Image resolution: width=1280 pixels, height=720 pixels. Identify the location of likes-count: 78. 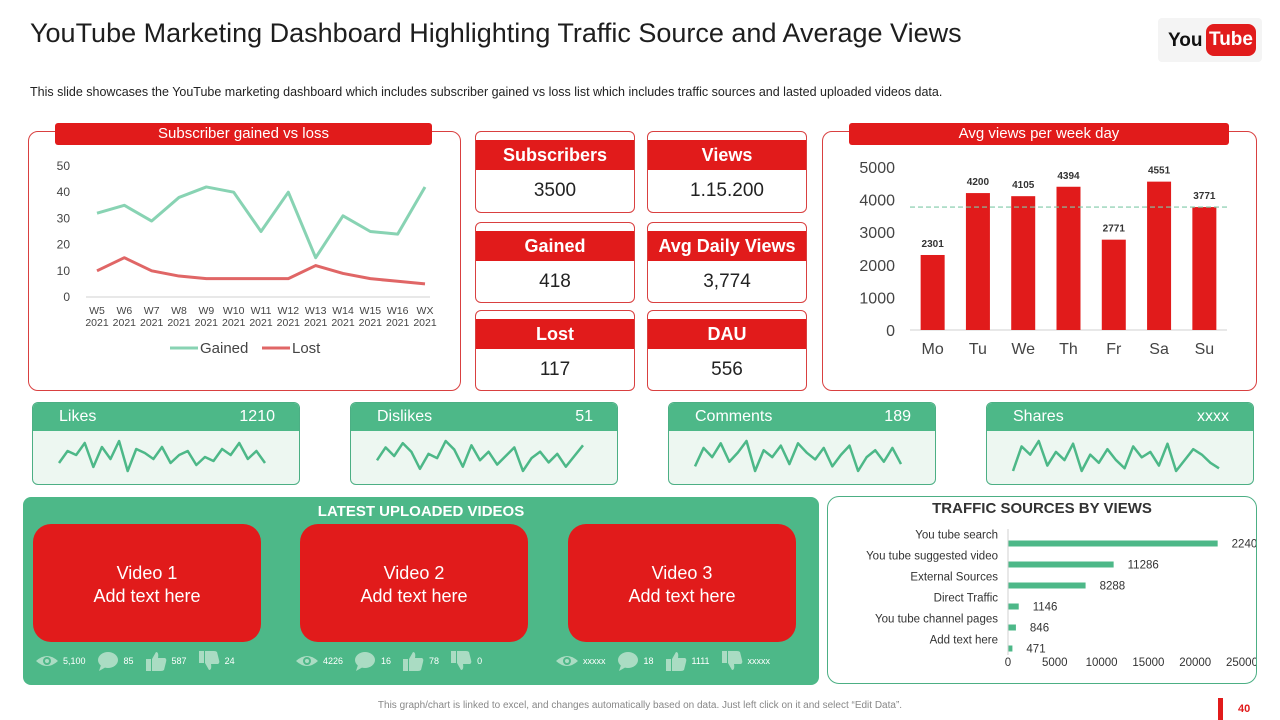
(434, 661).